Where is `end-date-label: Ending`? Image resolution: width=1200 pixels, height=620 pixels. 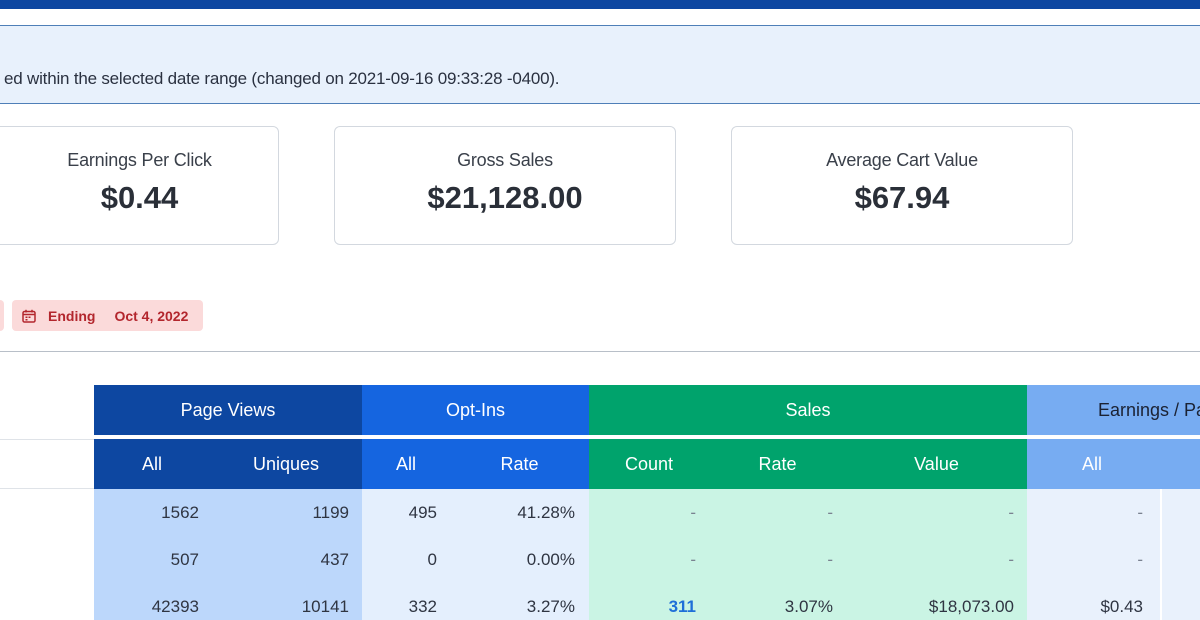
end-date-label: Ending is located at coordinates (72, 315).